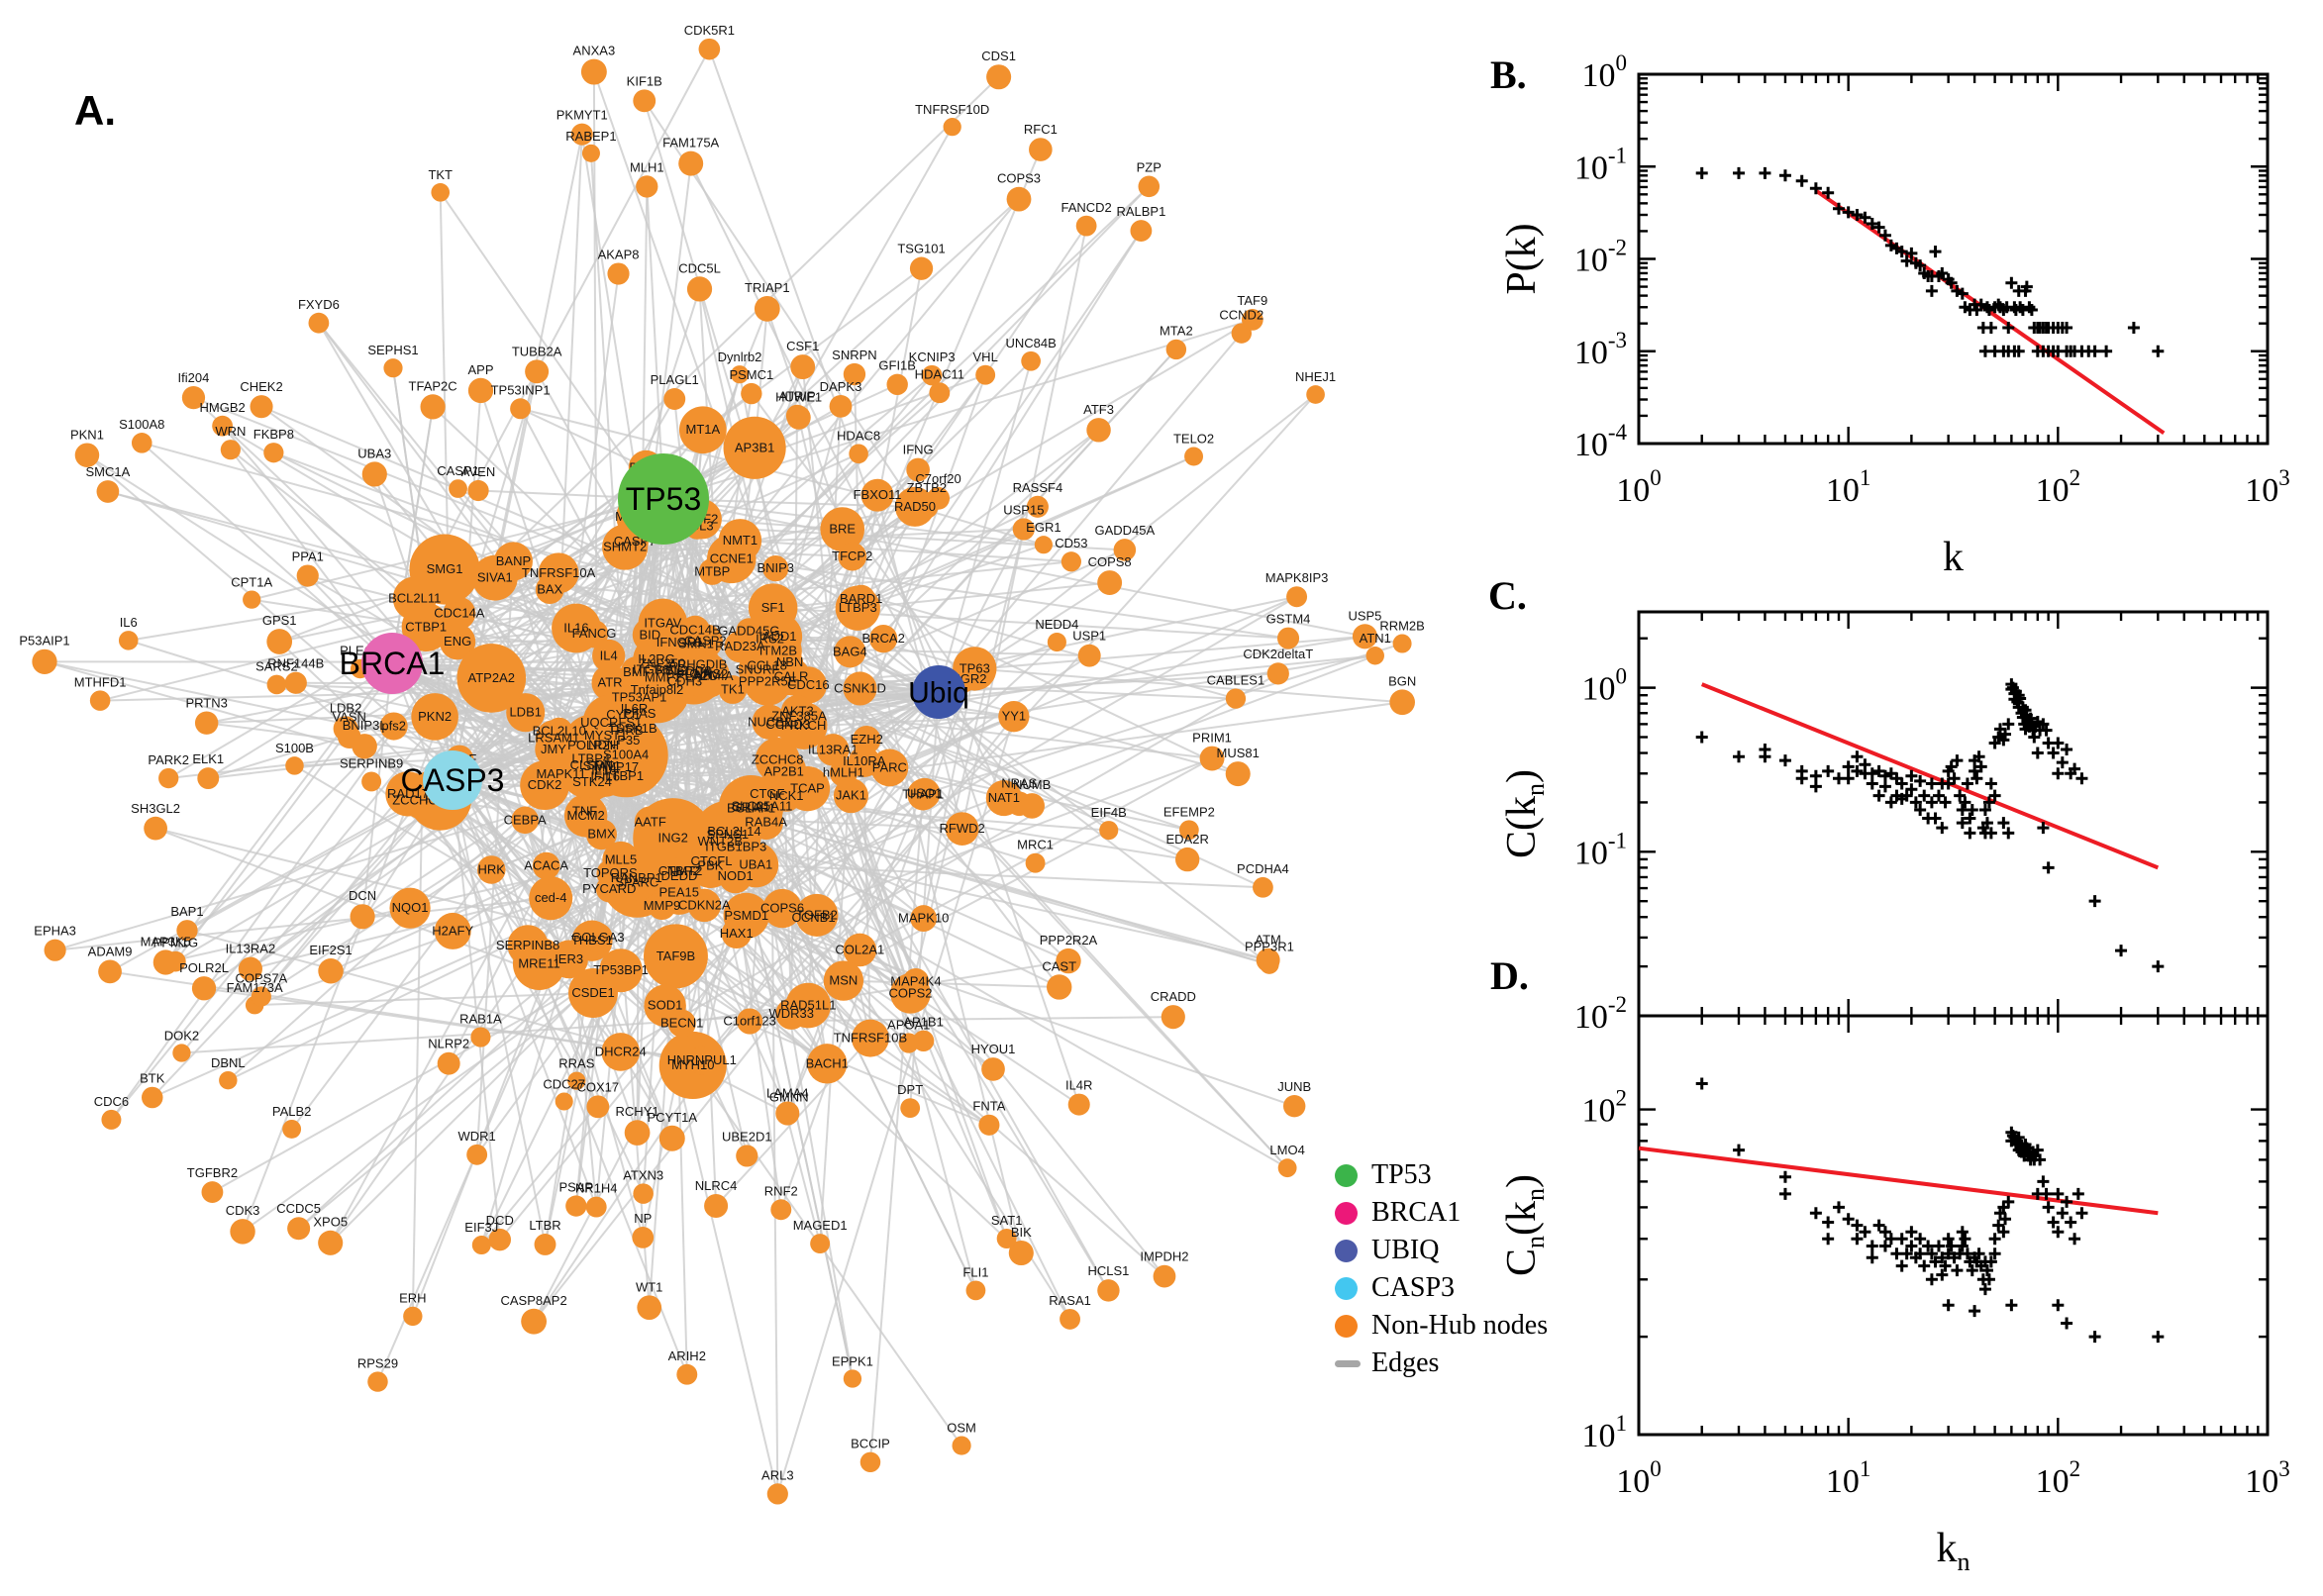 Image resolution: width=2323 pixels, height=1596 pixels. Describe the element at coordinates (716, 1185) in the screenshot. I see `node-label: NLRC4` at that location.